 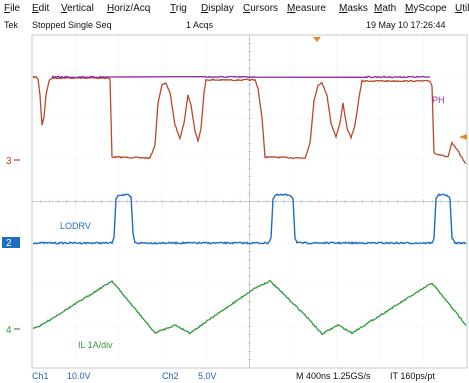 I want to click on ph-trace, so click(x=241, y=77).